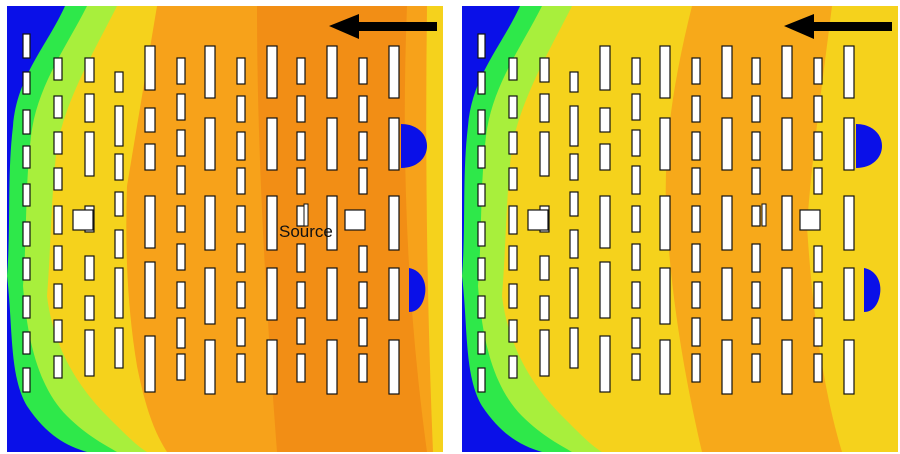 This screenshot has width=900, height=454. I want to click on source-label: Source, so click(306, 231).